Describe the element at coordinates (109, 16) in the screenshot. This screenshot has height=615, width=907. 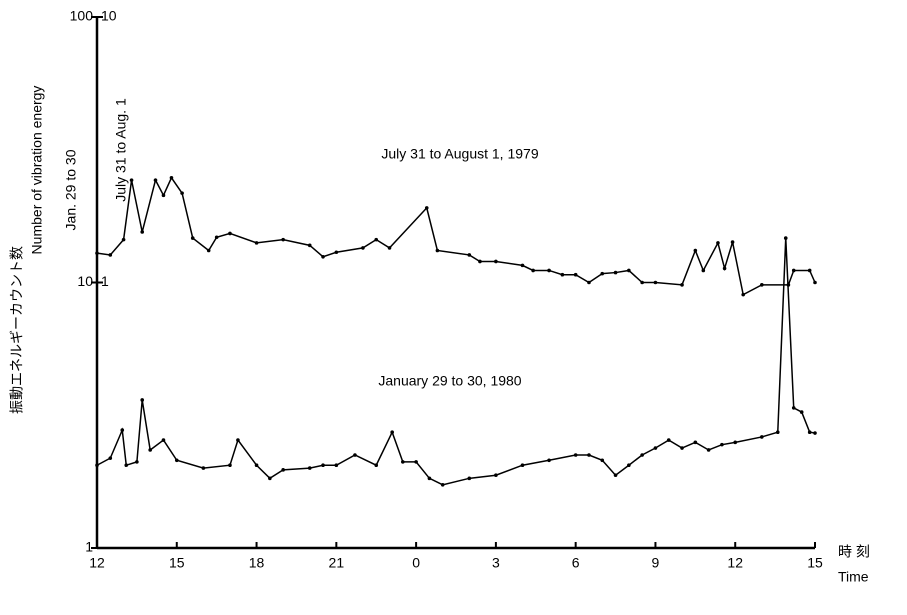
I see `y2-tick-label: 10` at that location.